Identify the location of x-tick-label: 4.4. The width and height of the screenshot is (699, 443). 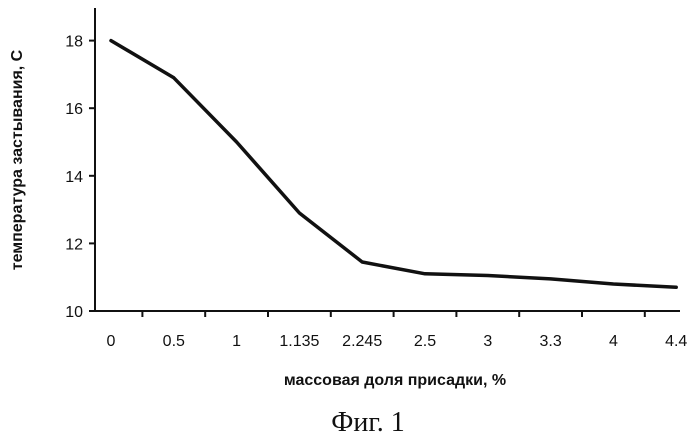
(676, 341).